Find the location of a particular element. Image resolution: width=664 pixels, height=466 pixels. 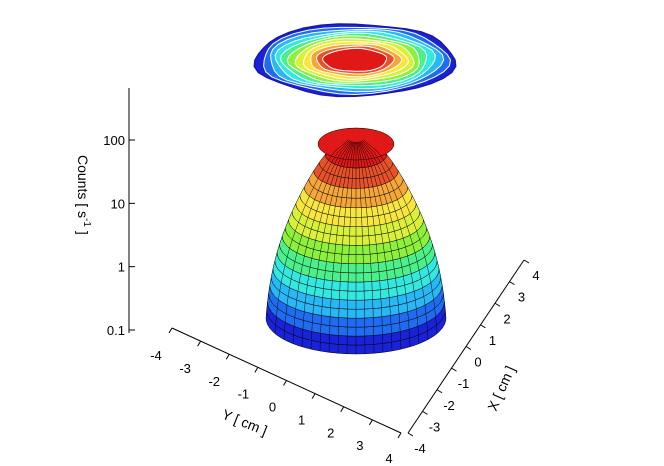

y-tick-label: -4 is located at coordinates (156, 355).